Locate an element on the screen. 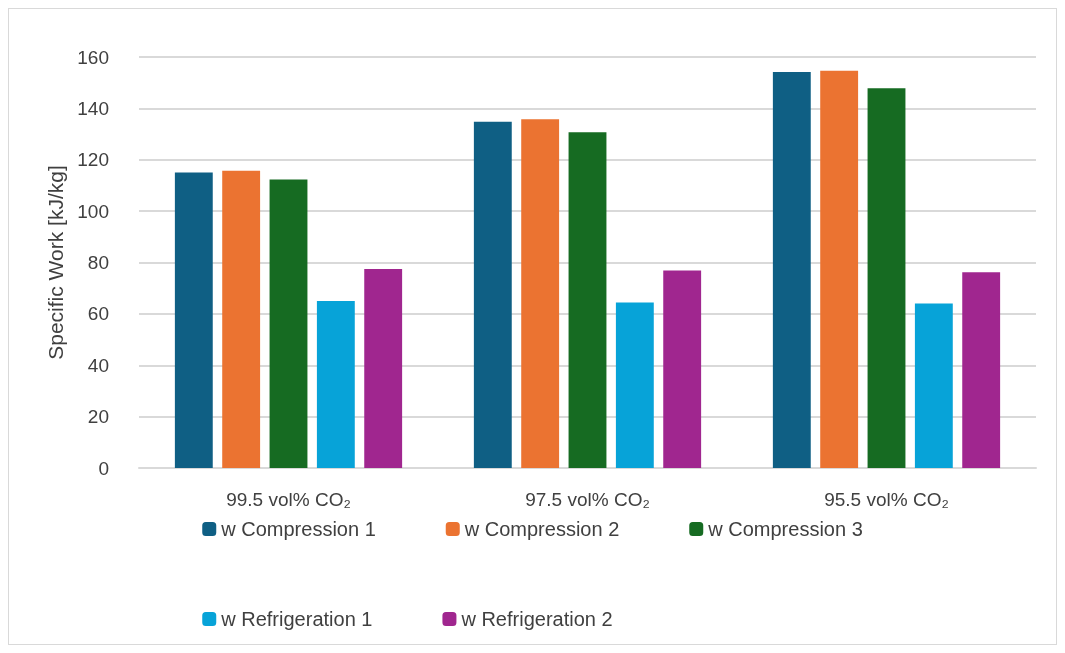  legend-label: w Refrigeration 2 is located at coordinates (536, 619).